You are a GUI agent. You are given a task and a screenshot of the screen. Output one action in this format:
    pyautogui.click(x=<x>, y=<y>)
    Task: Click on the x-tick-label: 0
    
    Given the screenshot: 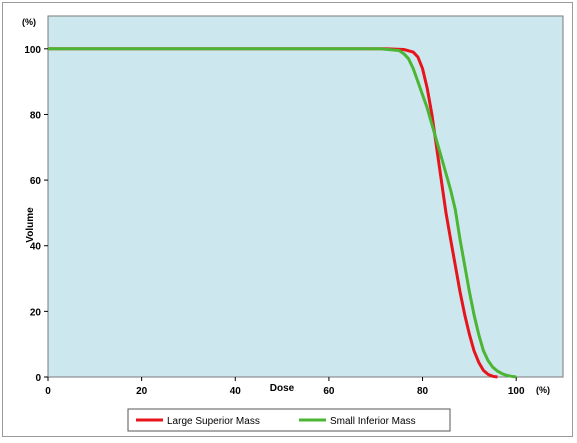 What is the action you would take?
    pyautogui.click(x=48, y=391)
    